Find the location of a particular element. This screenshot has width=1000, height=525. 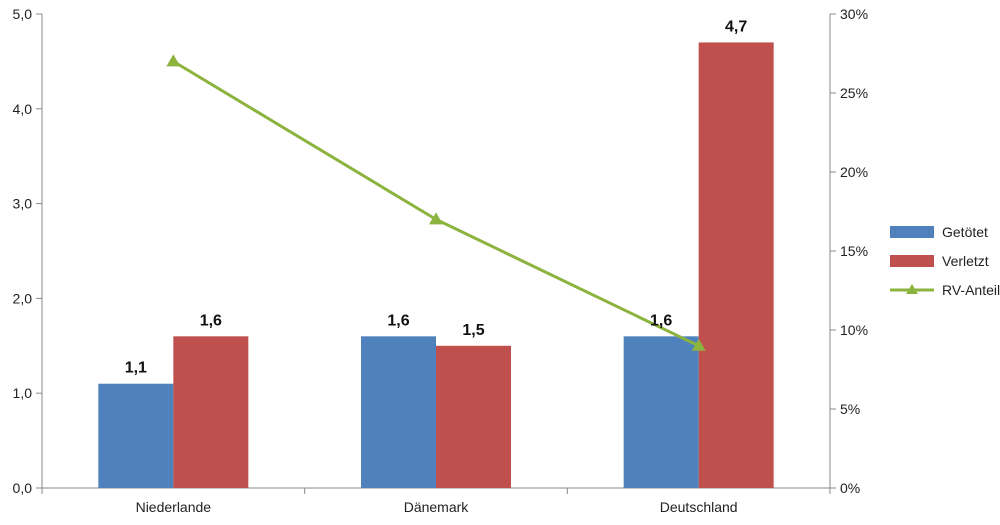

y-left-tick-label: 5,0 is located at coordinates (23, 14).